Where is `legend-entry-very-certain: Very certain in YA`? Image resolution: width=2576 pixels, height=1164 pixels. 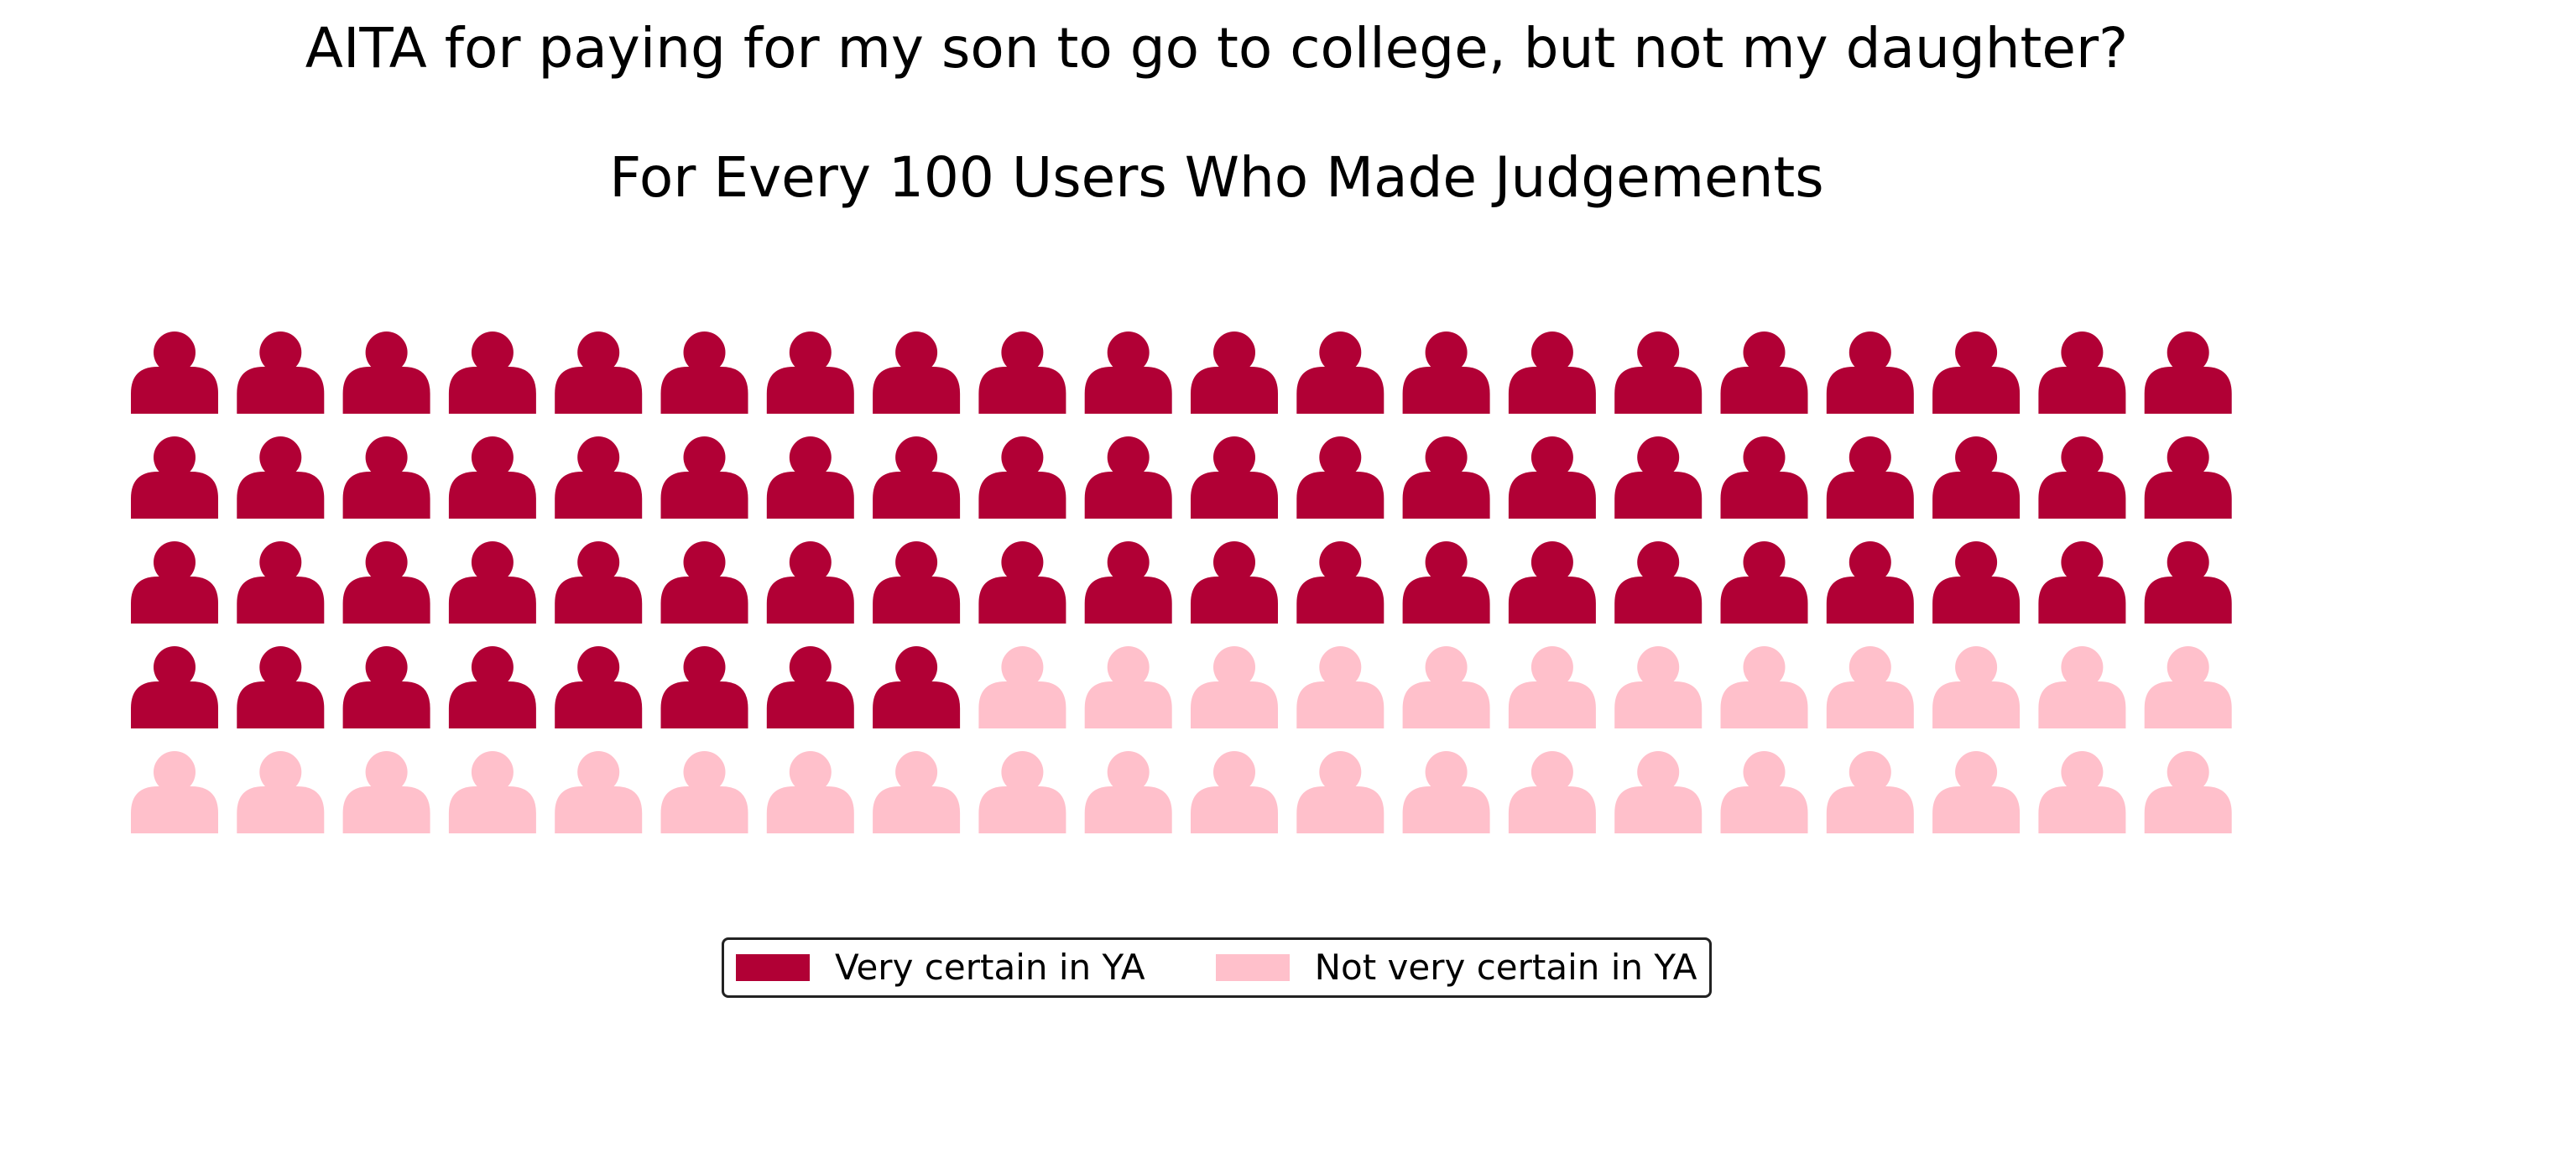 legend-entry-very-certain: Very certain in YA is located at coordinates (940, 968).